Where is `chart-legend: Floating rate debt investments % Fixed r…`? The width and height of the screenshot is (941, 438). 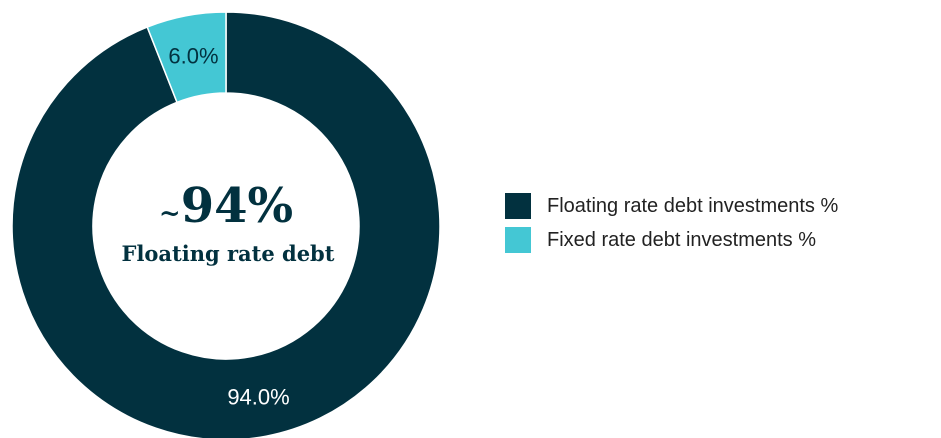
chart-legend: Floating rate debt investments % Fixed r… is located at coordinates (671, 227).